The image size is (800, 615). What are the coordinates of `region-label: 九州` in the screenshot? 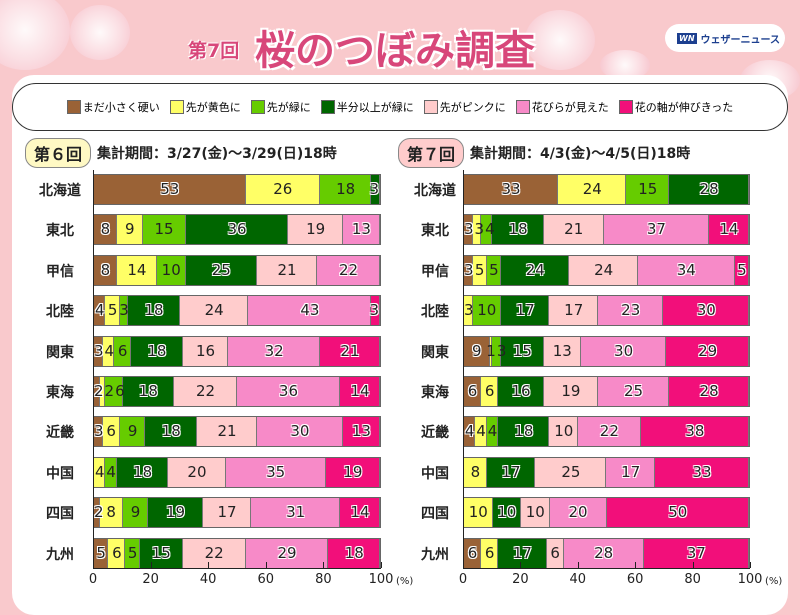 It's located at (435, 554).